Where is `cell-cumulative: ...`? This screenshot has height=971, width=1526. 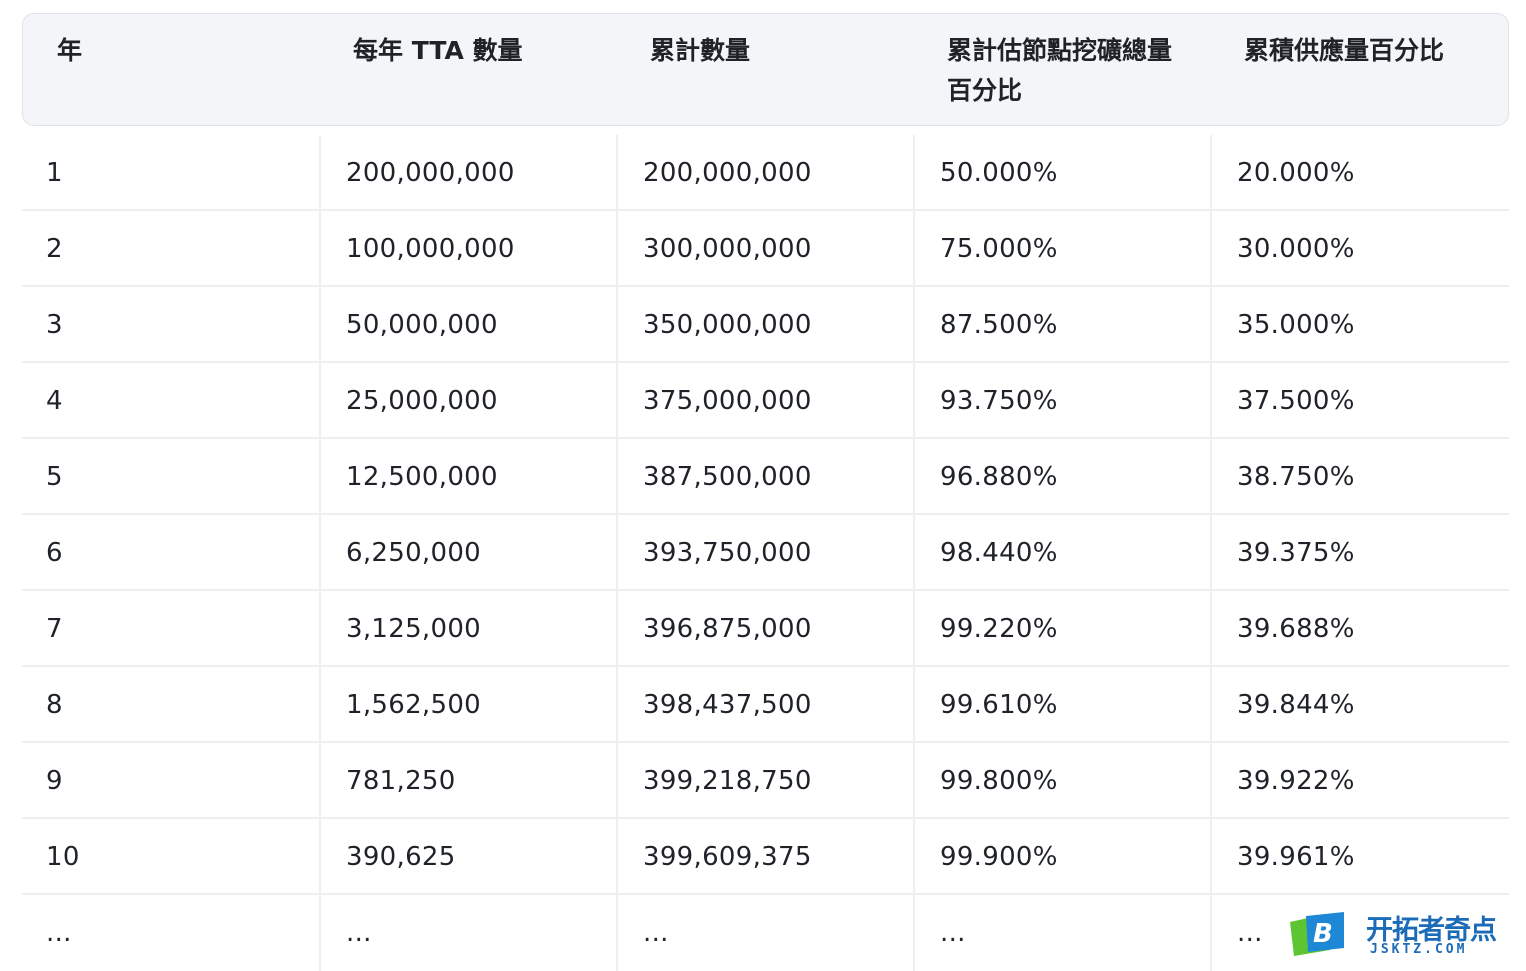 cell-cumulative: ... is located at coordinates (764, 933).